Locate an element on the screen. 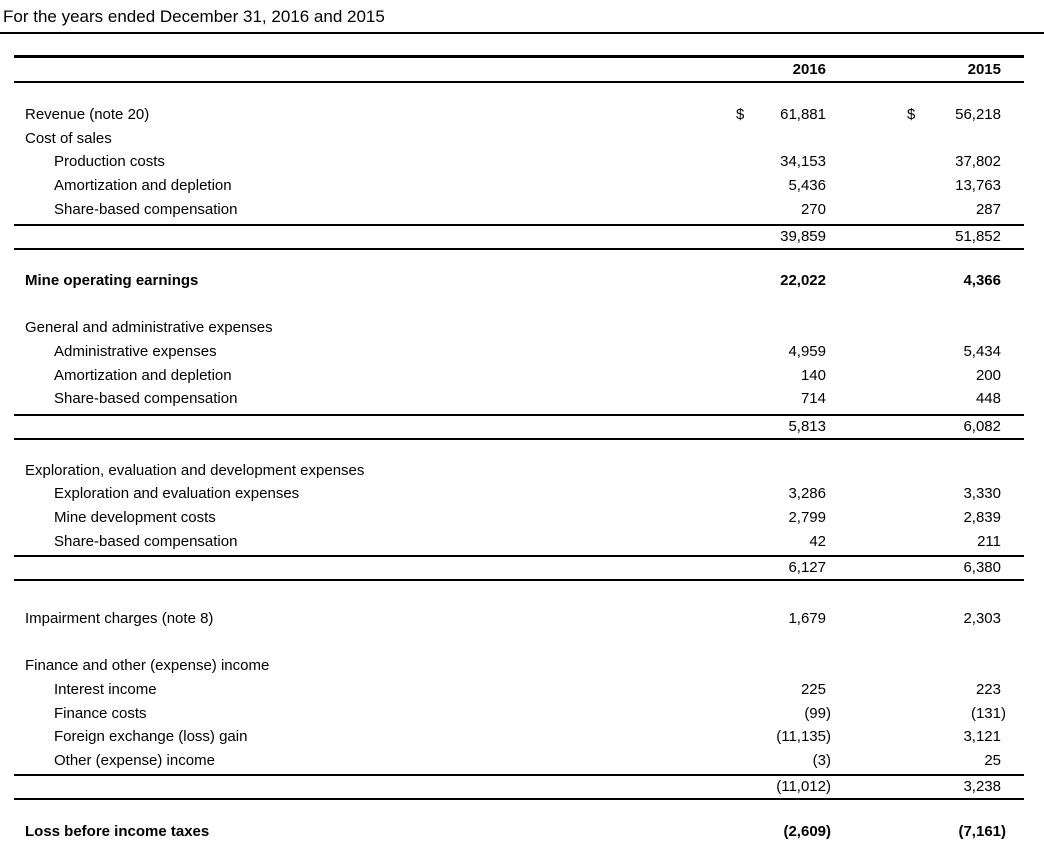  column-header-2015: 2015 is located at coordinates (984, 69).